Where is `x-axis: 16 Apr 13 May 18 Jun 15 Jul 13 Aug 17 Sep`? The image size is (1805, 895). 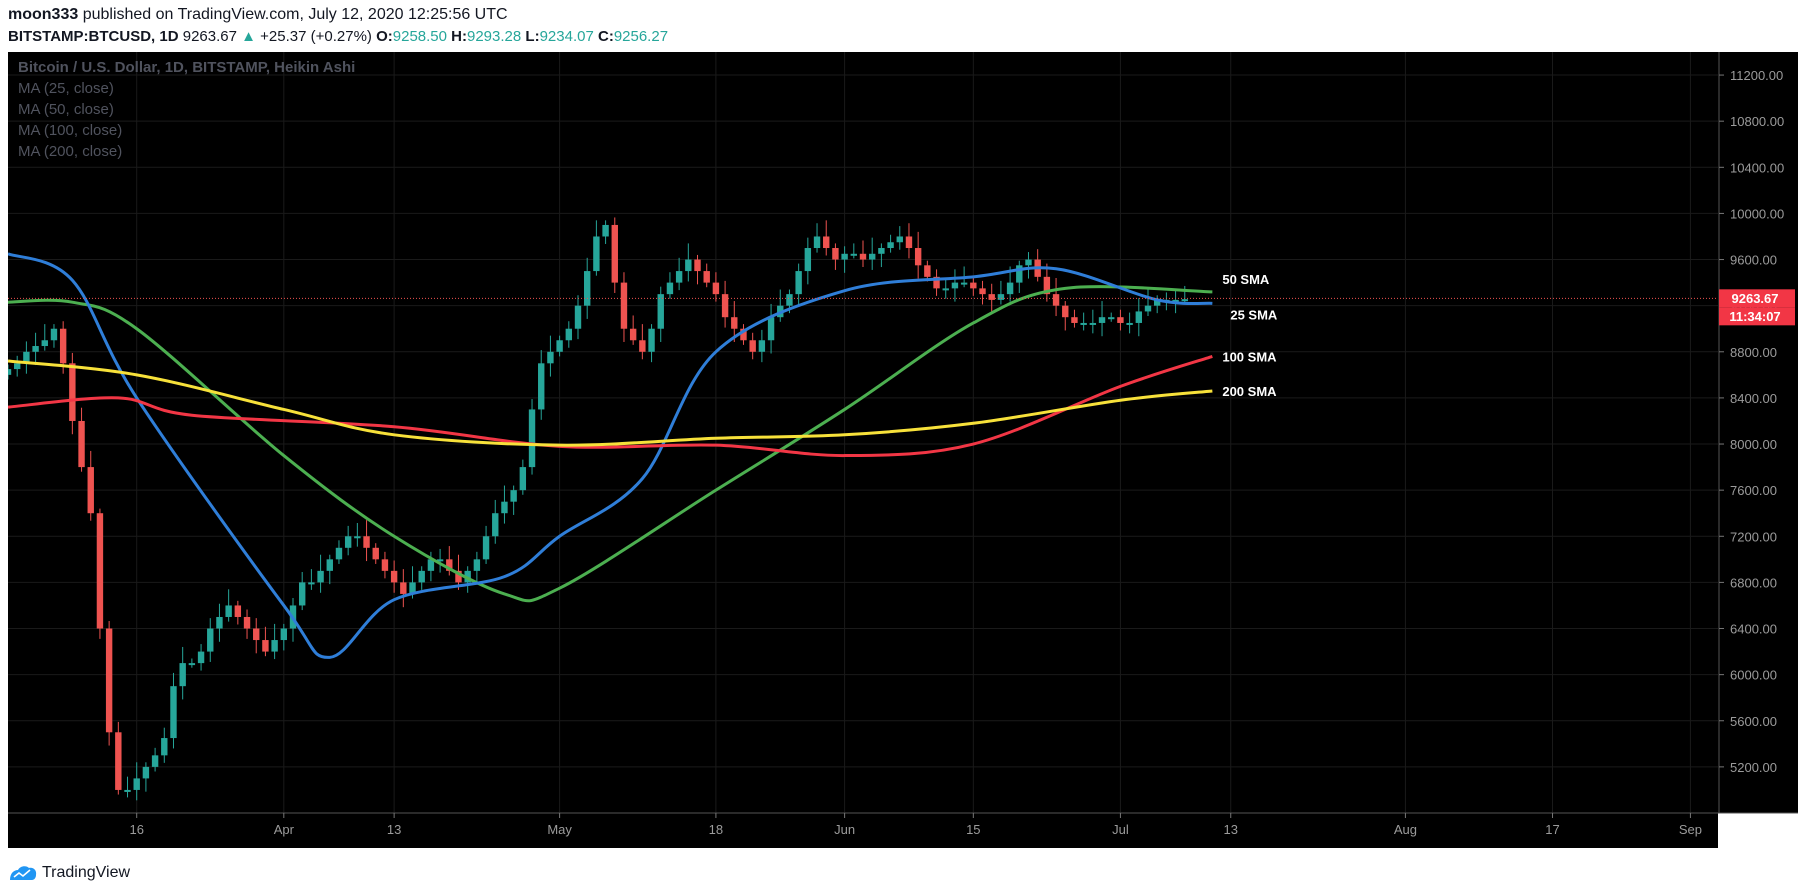
x-axis: 16 Apr 13 May 18 Jun 15 Jul 13 Aug 17 Sep is located at coordinates (915, 825).